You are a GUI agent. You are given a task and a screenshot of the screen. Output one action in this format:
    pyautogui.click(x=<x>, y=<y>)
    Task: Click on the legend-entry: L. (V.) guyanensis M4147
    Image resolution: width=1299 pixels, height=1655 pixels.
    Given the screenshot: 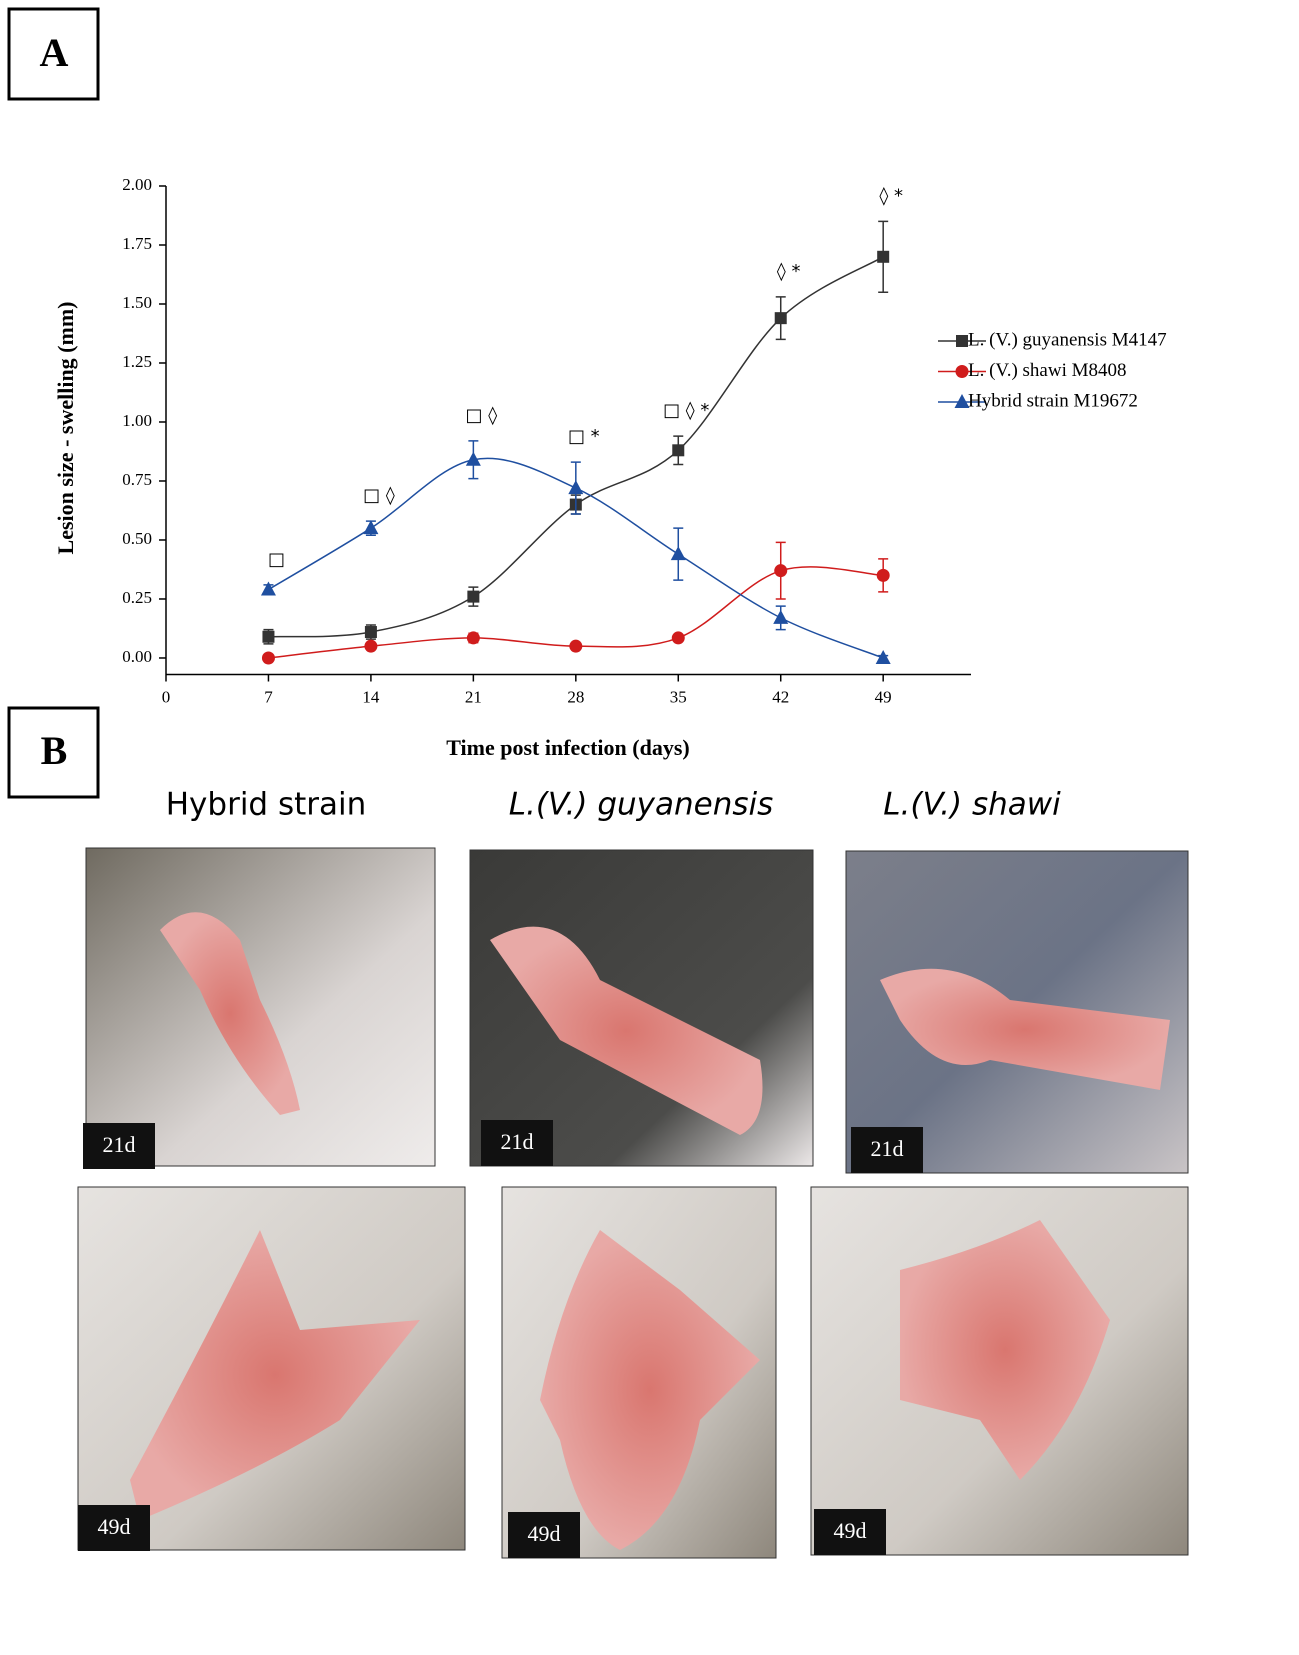 What is the action you would take?
    pyautogui.click(x=1067, y=339)
    